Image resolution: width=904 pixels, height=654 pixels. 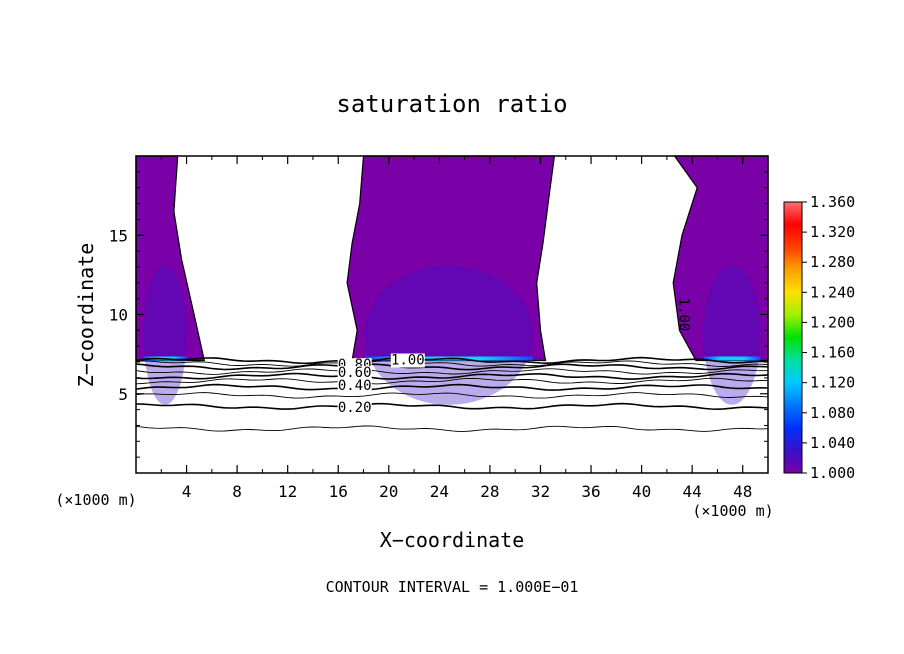 I want to click on colorbar-tick-label: 1.120, so click(x=832, y=383).